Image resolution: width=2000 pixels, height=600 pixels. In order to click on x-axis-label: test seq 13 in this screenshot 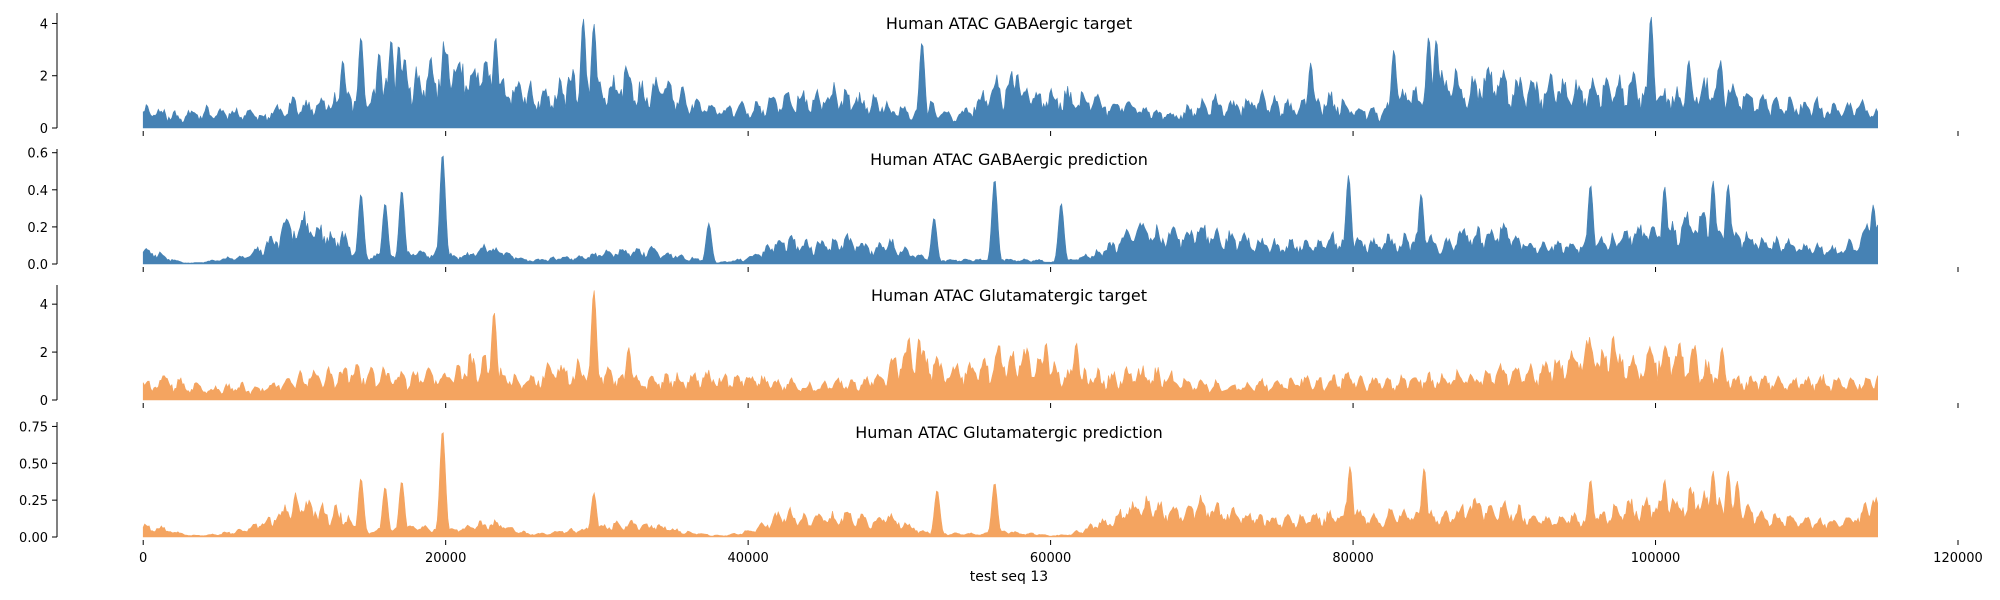, I will do `click(1009, 577)`.